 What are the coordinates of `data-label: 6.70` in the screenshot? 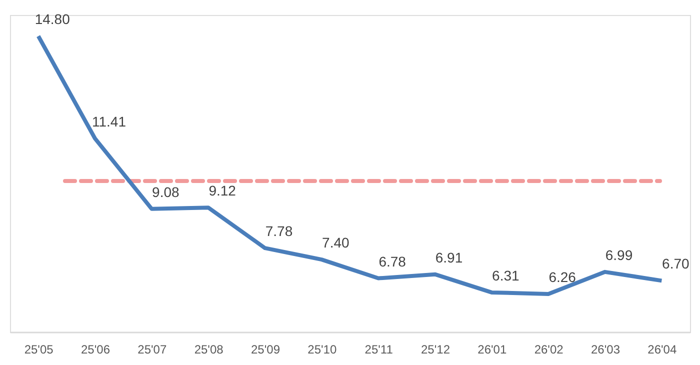 It's located at (676, 264).